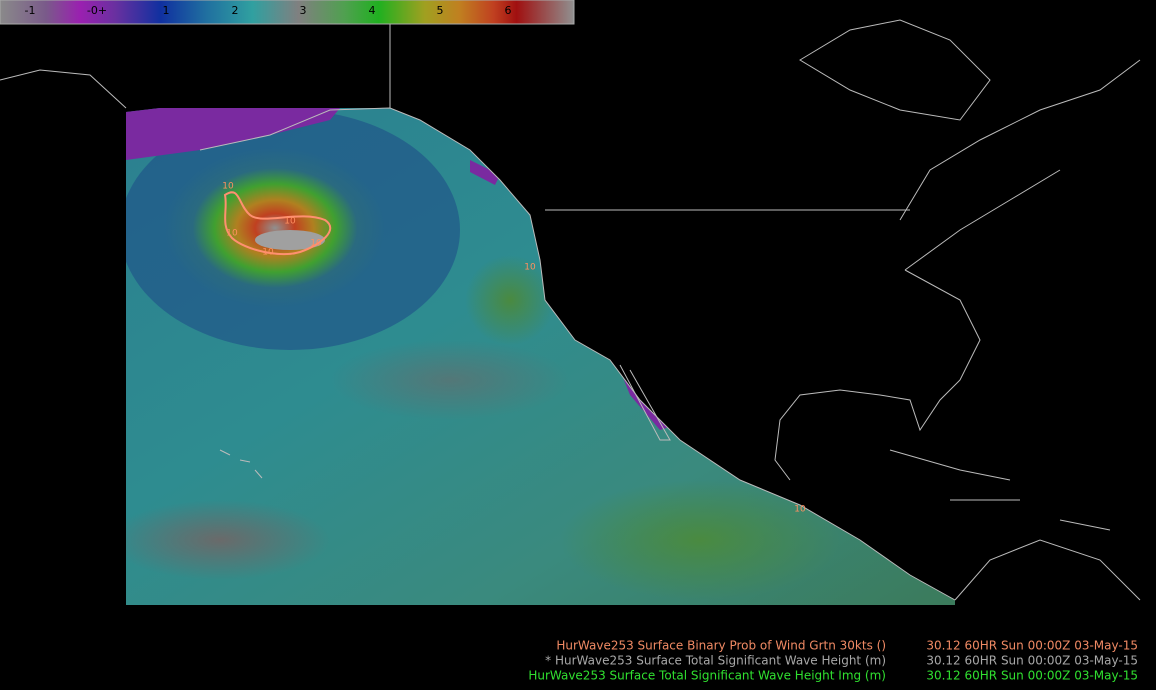 This screenshot has width=1156, height=690. What do you see at coordinates (235, 10) in the screenshot?
I see `colorbar-label: 2` at bounding box center [235, 10].